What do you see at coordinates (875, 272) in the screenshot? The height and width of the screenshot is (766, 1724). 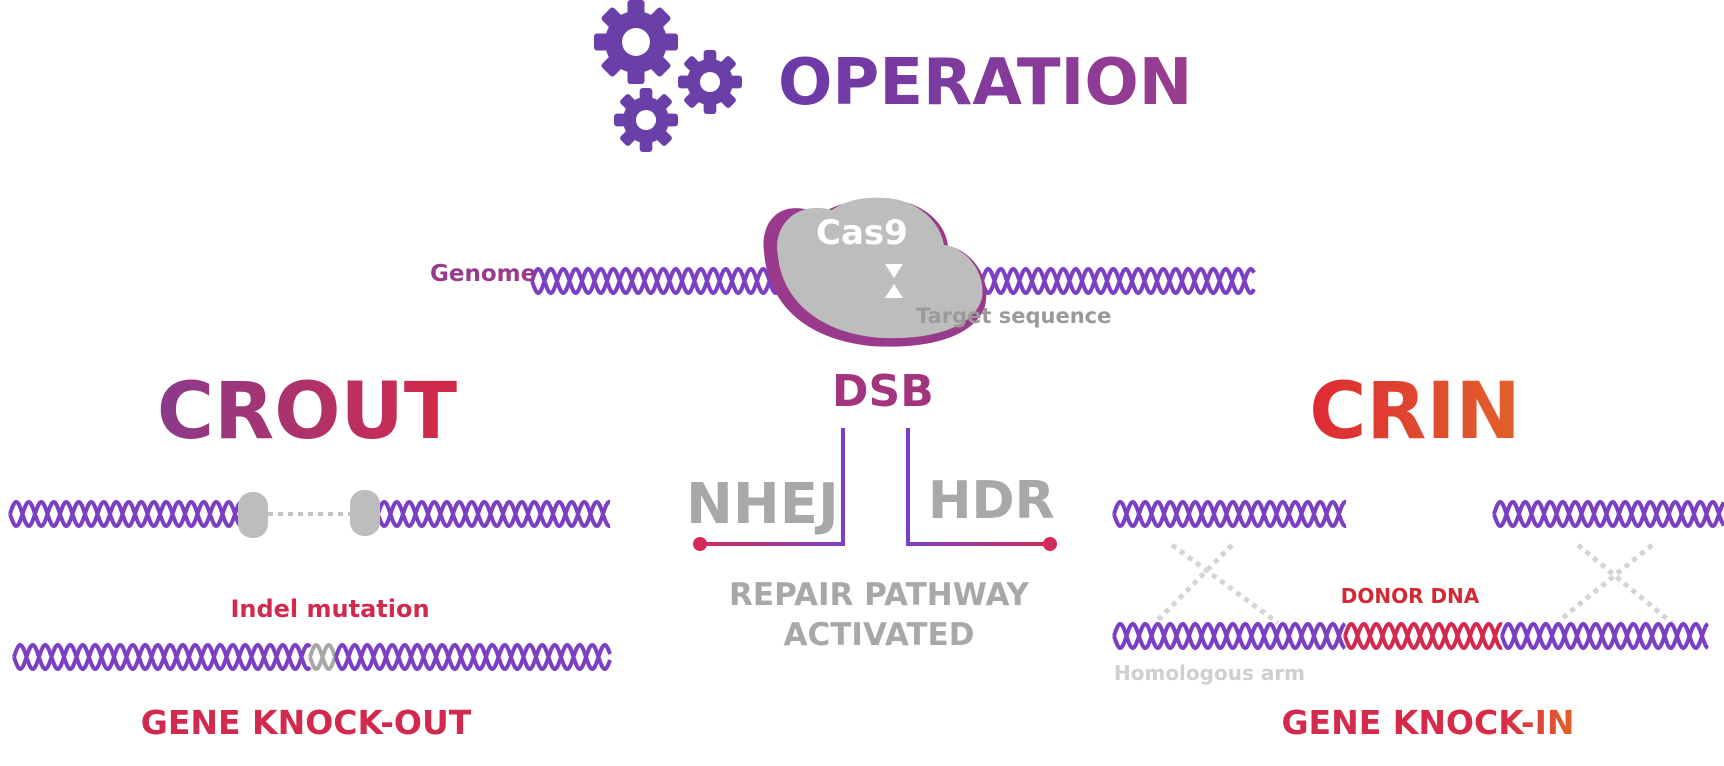 I see `cas9-protein` at bounding box center [875, 272].